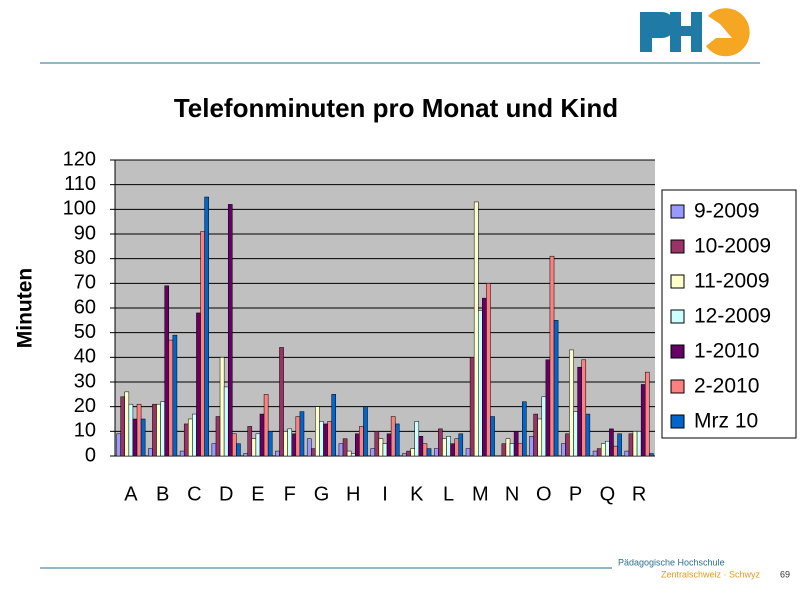 The width and height of the screenshot is (800, 600). What do you see at coordinates (417, 494) in the screenshot?
I see `x-tick-label: K` at bounding box center [417, 494].